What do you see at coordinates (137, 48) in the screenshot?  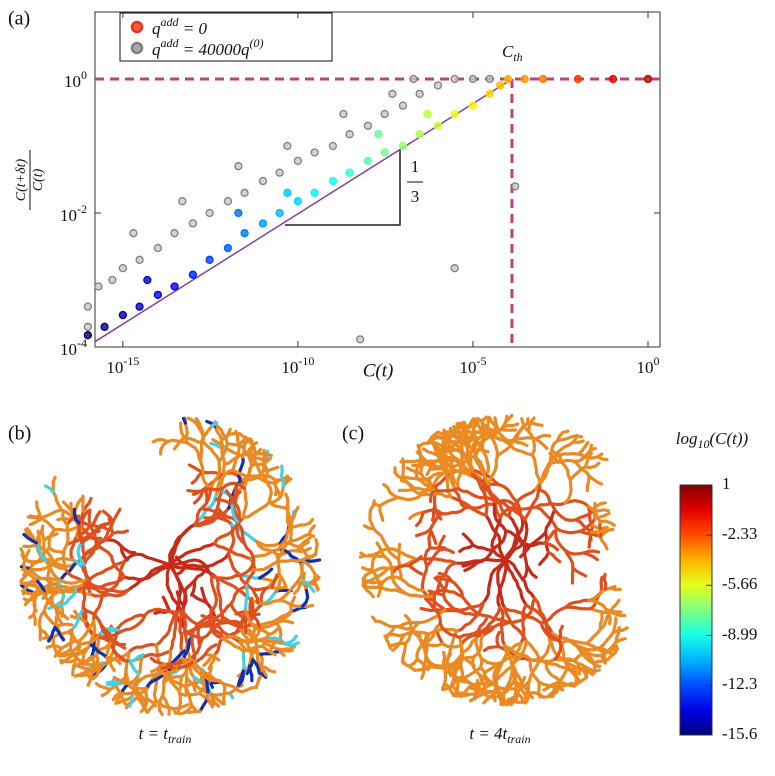 I see `legend-marker` at bounding box center [137, 48].